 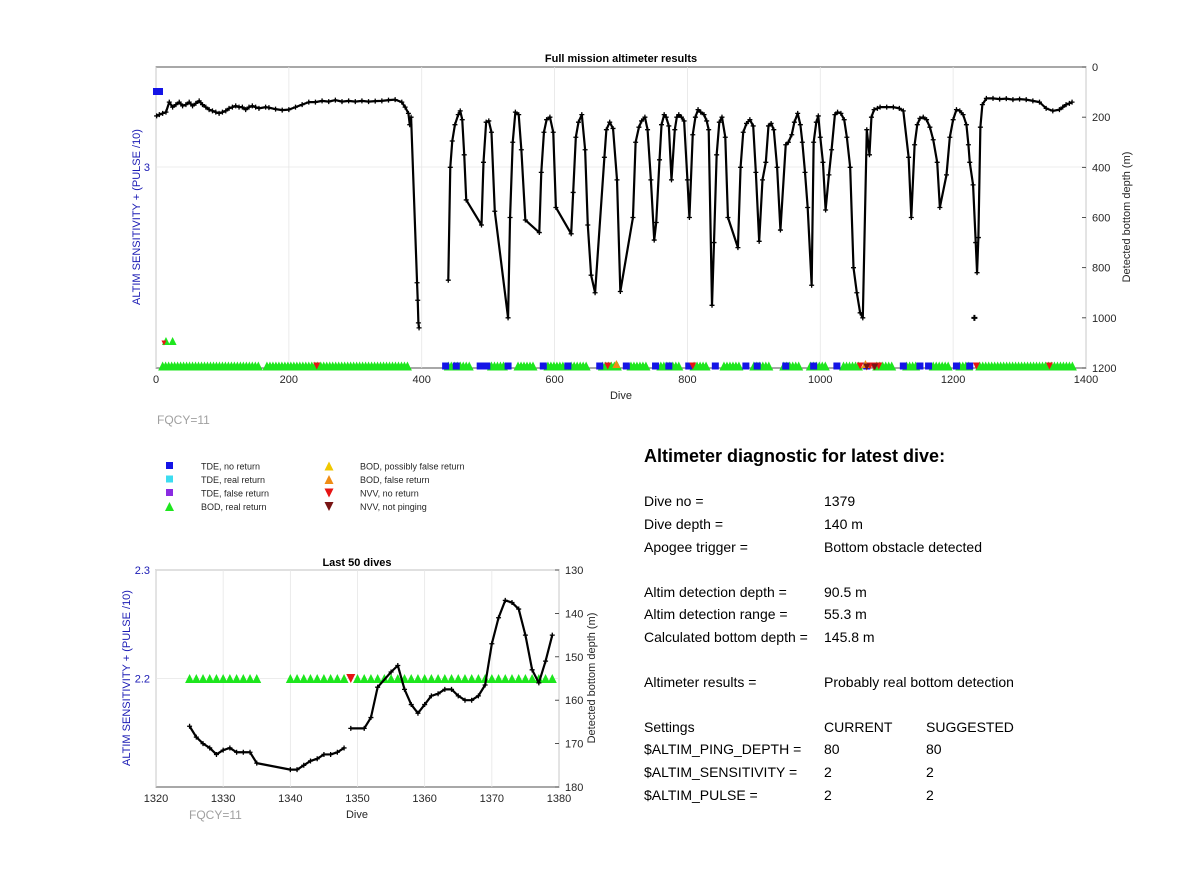 What do you see at coordinates (1127, 217) in the screenshot?
I see `full-mission-right-y-label: Detected bottom depth (m)` at bounding box center [1127, 217].